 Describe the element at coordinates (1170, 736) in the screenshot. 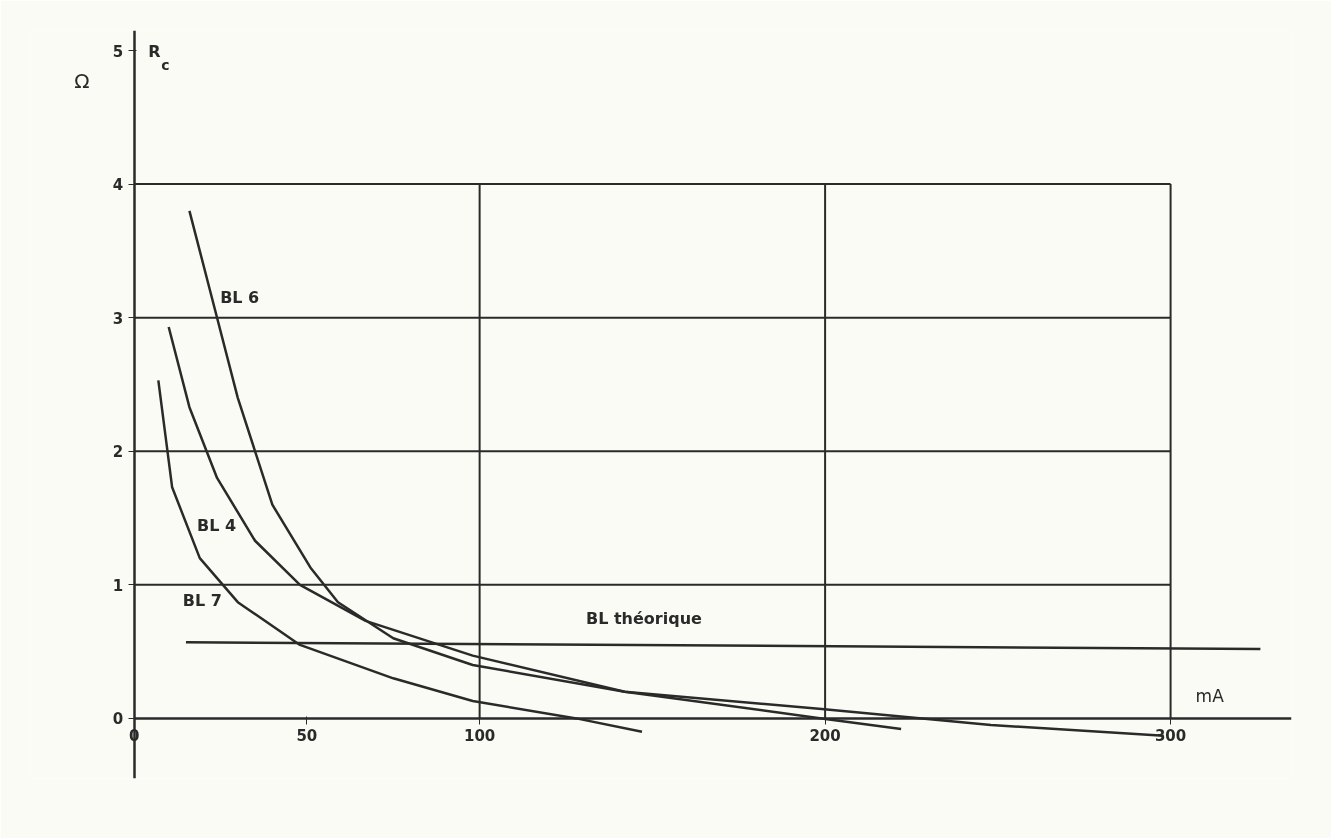

I see `x-tick-label: 300` at that location.